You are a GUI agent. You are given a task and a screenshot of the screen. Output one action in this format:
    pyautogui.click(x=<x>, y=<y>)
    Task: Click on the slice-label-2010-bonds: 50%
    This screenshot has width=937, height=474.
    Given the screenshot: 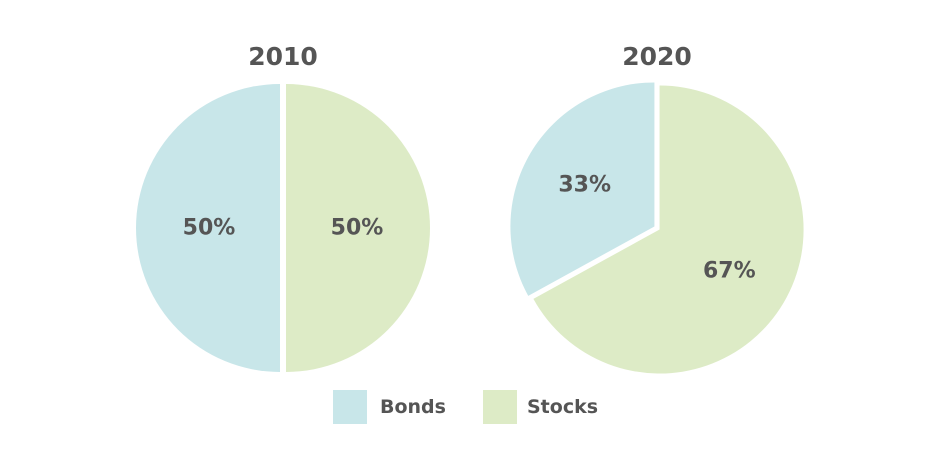 What is the action you would take?
    pyautogui.click(x=209, y=228)
    